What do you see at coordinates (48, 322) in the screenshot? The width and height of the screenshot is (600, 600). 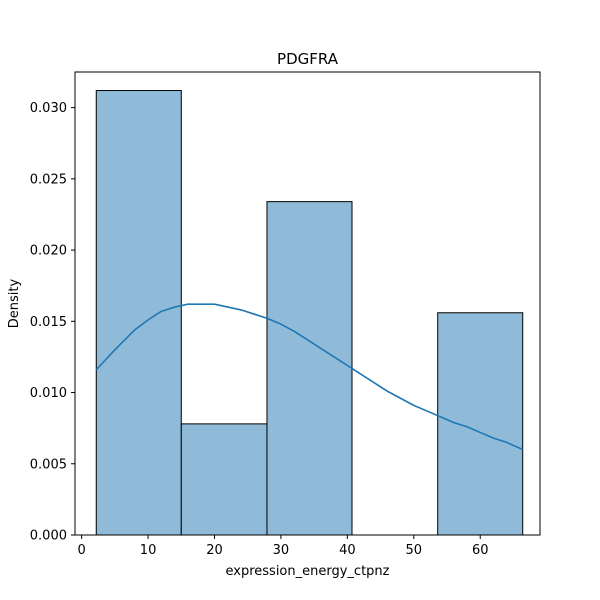 I see `y-tick-label: 0.015` at bounding box center [48, 322].